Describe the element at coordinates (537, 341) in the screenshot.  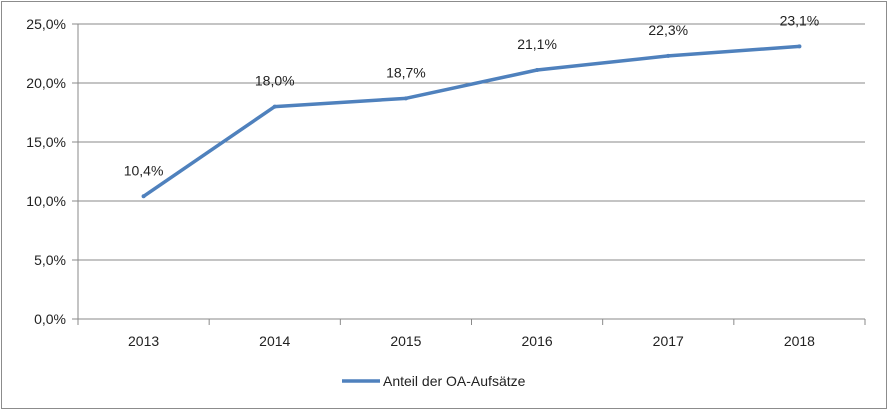
I see `x-tick-label: 2016` at that location.